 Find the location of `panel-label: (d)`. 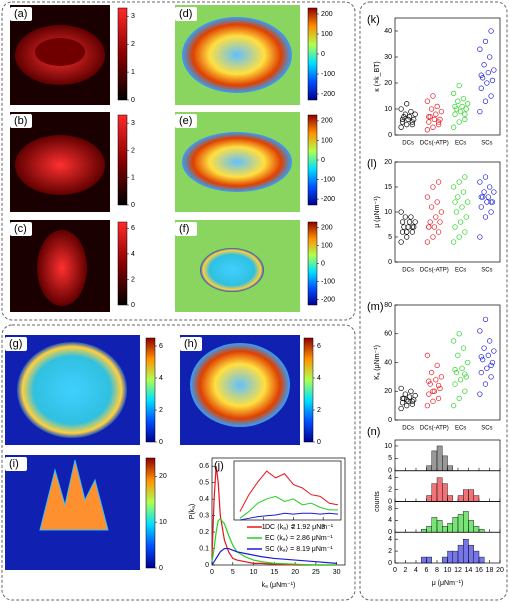

panel-label: (d) is located at coordinates (185, 14).